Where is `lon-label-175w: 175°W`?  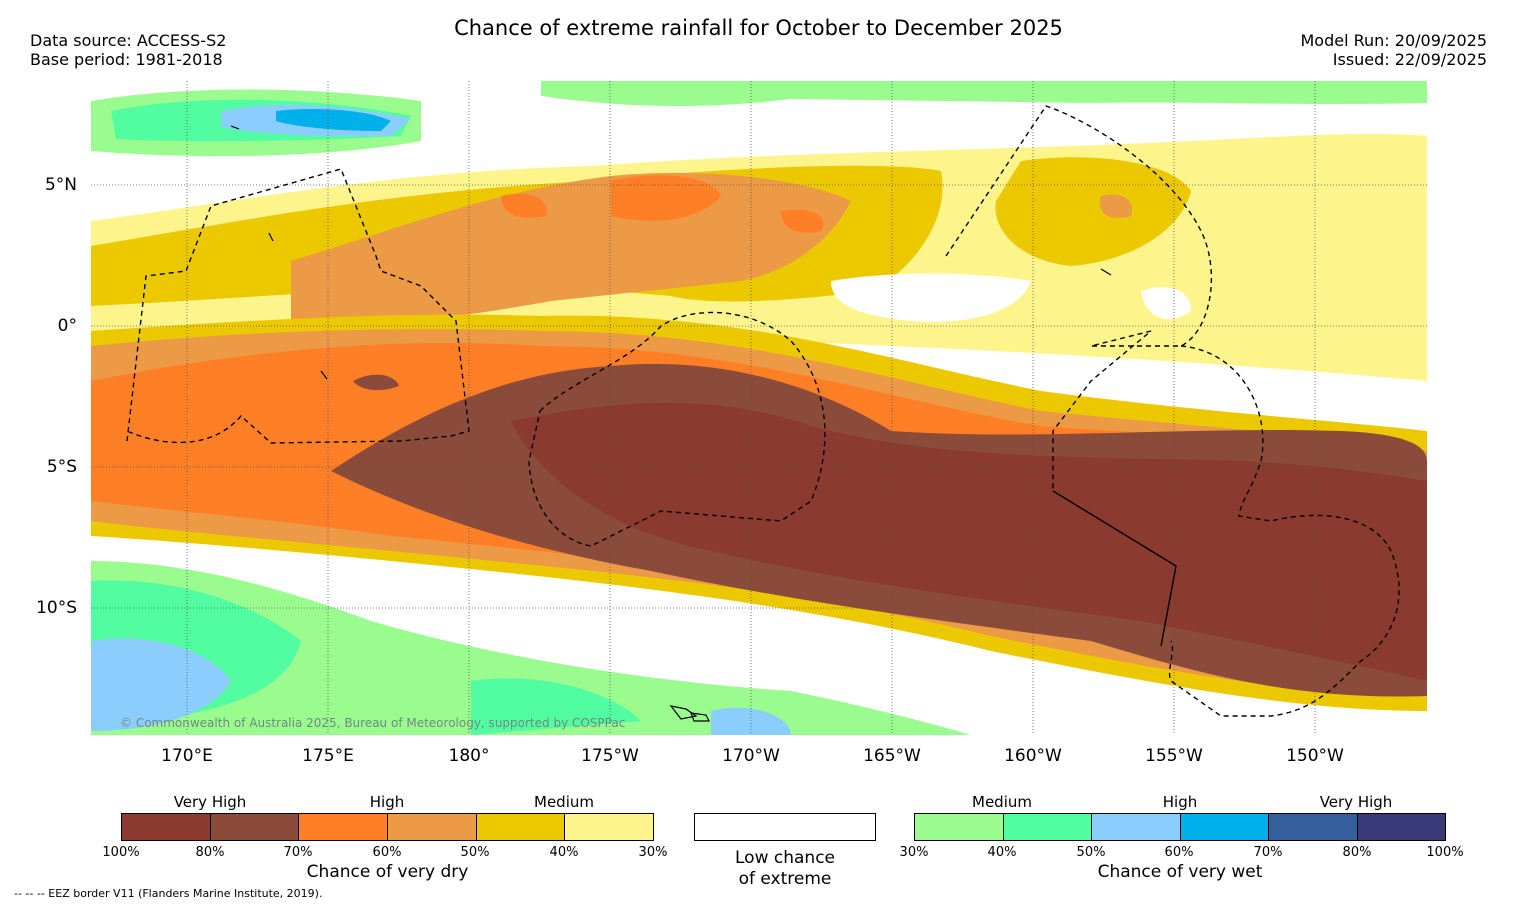 lon-label-175w: 175°W is located at coordinates (610, 756).